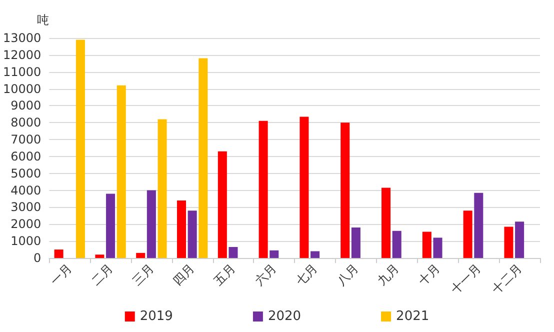 The height and width of the screenshot is (332, 554). Describe the element at coordinates (26, 190) in the screenshot. I see `y-tick-label: 4000` at that location.